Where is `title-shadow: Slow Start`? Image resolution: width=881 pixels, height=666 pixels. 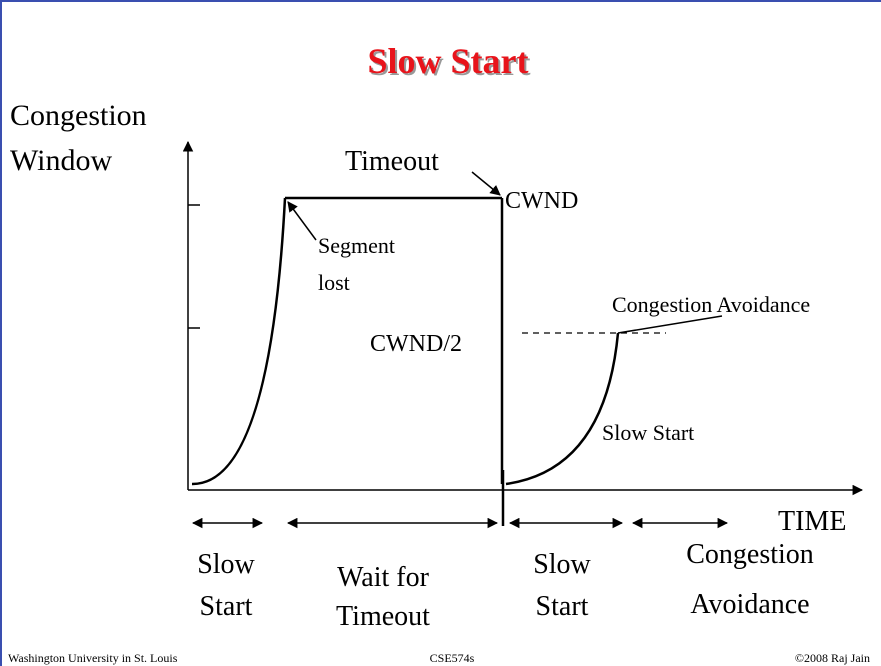
title-shadow: Slow Start is located at coordinates (450, 63).